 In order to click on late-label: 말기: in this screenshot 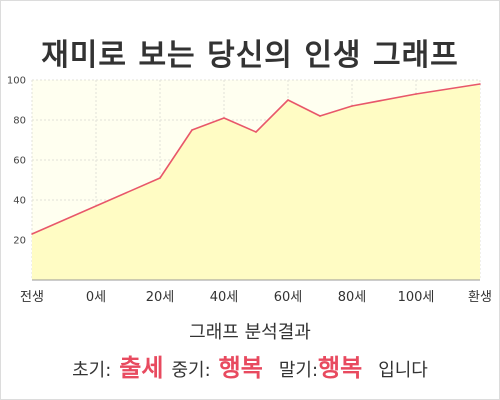, I will do `click(298, 370)`.